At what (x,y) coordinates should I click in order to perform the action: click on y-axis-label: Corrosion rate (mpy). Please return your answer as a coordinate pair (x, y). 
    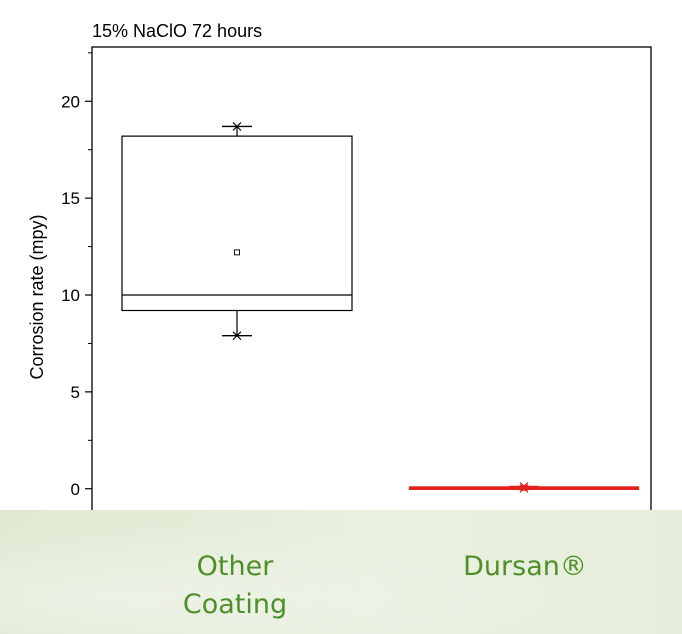
    Looking at the image, I should click on (37, 296).